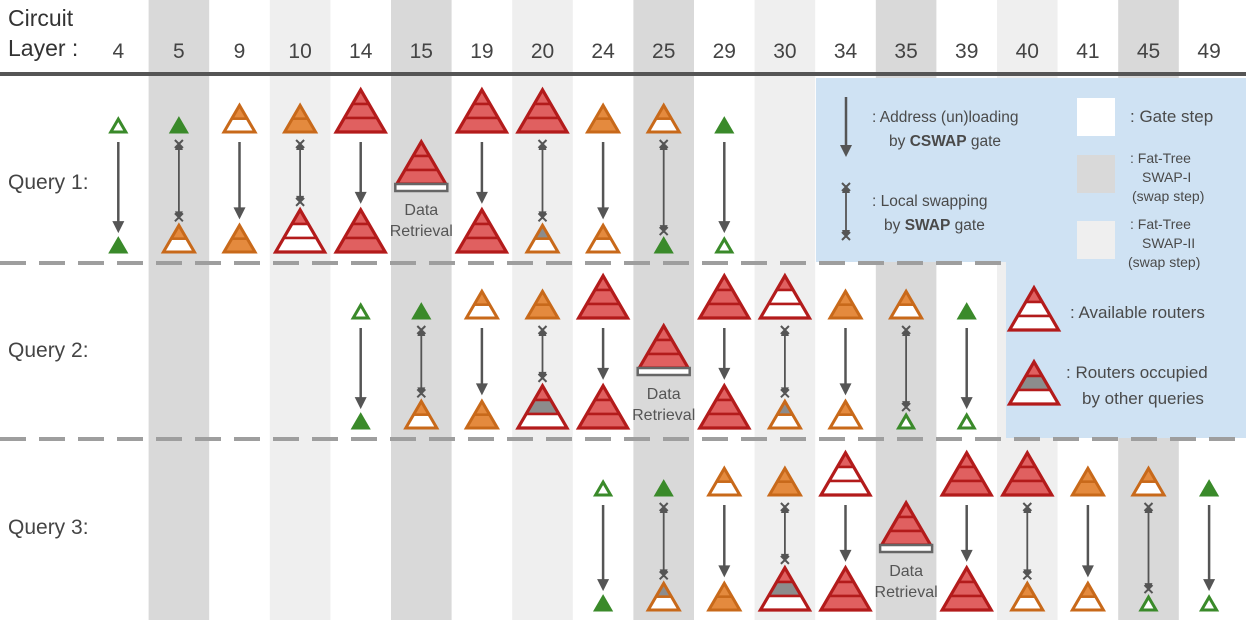 The image size is (1246, 620). Describe the element at coordinates (48, 182) in the screenshot. I see `query-label: Query 1:` at that location.